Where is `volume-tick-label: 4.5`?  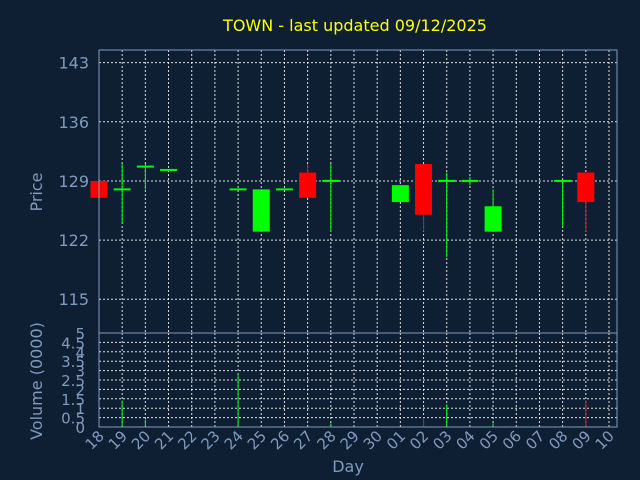
volume-tick-label: 4.5 is located at coordinates (73, 343).